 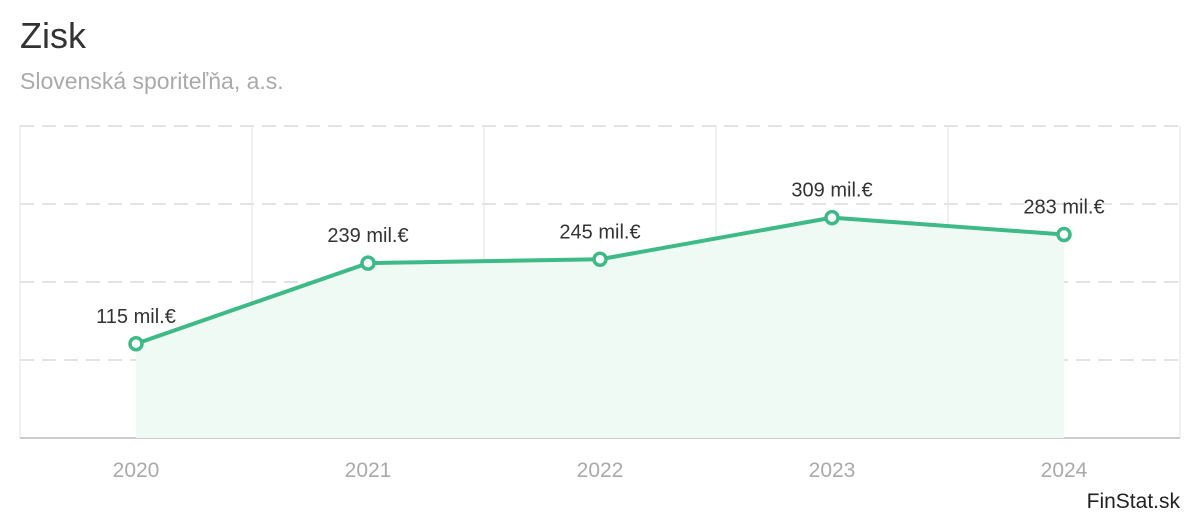 I want to click on data-label: 309 mil.€, so click(x=831, y=191).